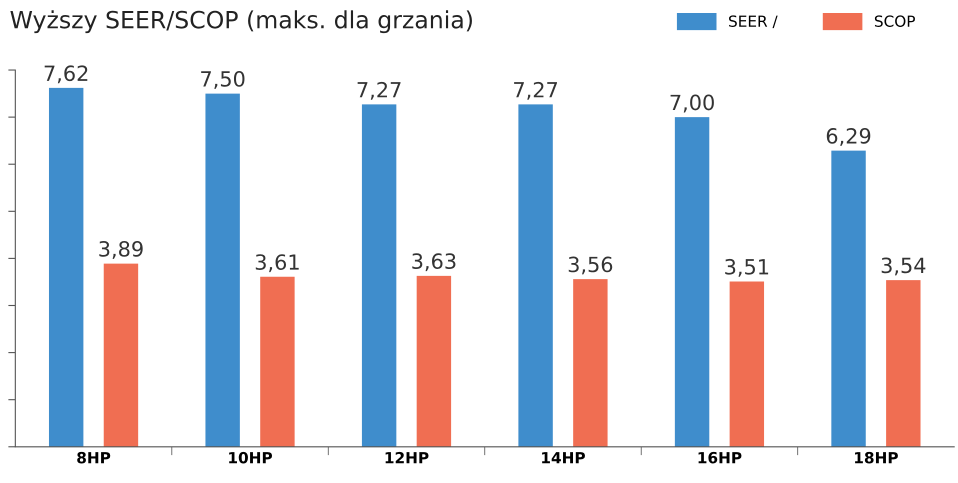 Image resolution: width=958 pixels, height=483 pixels. What do you see at coordinates (720, 458) in the screenshot?
I see `x-tick-label: 16HP` at bounding box center [720, 458].